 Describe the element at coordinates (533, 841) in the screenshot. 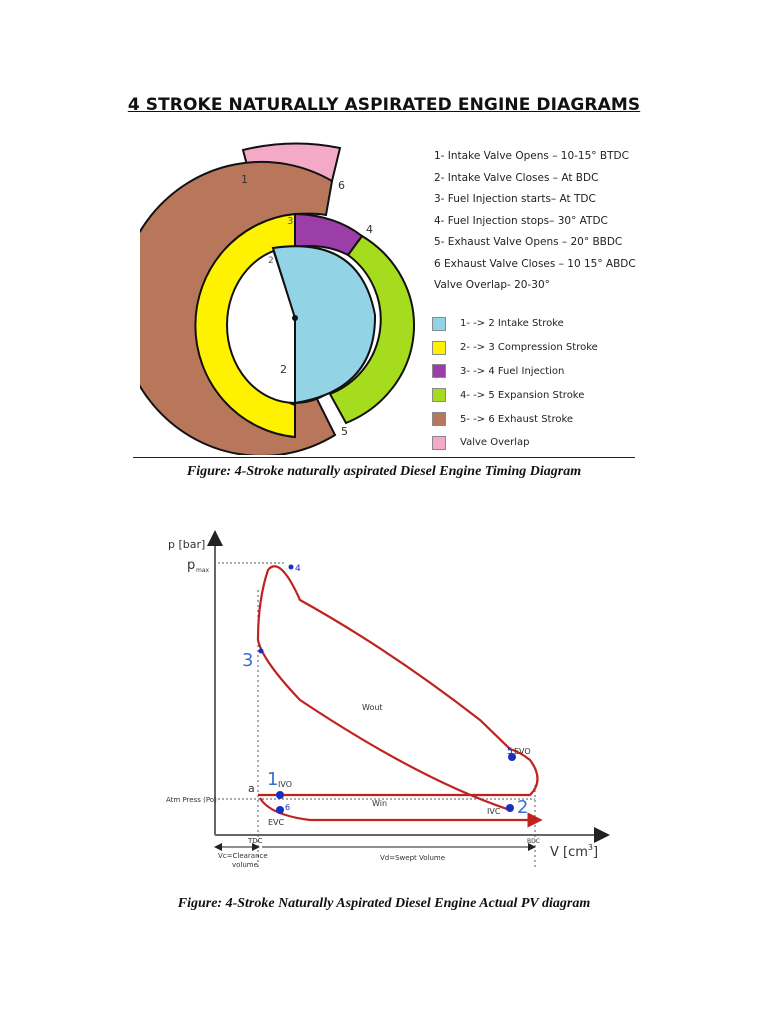

I see `svg-text: BDC` at that location.